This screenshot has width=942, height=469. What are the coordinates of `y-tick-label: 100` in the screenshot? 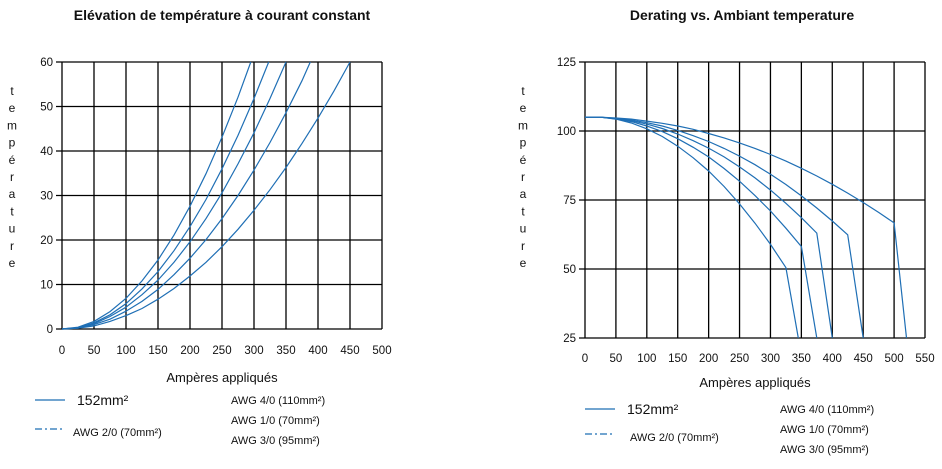 It's located at (566, 132).